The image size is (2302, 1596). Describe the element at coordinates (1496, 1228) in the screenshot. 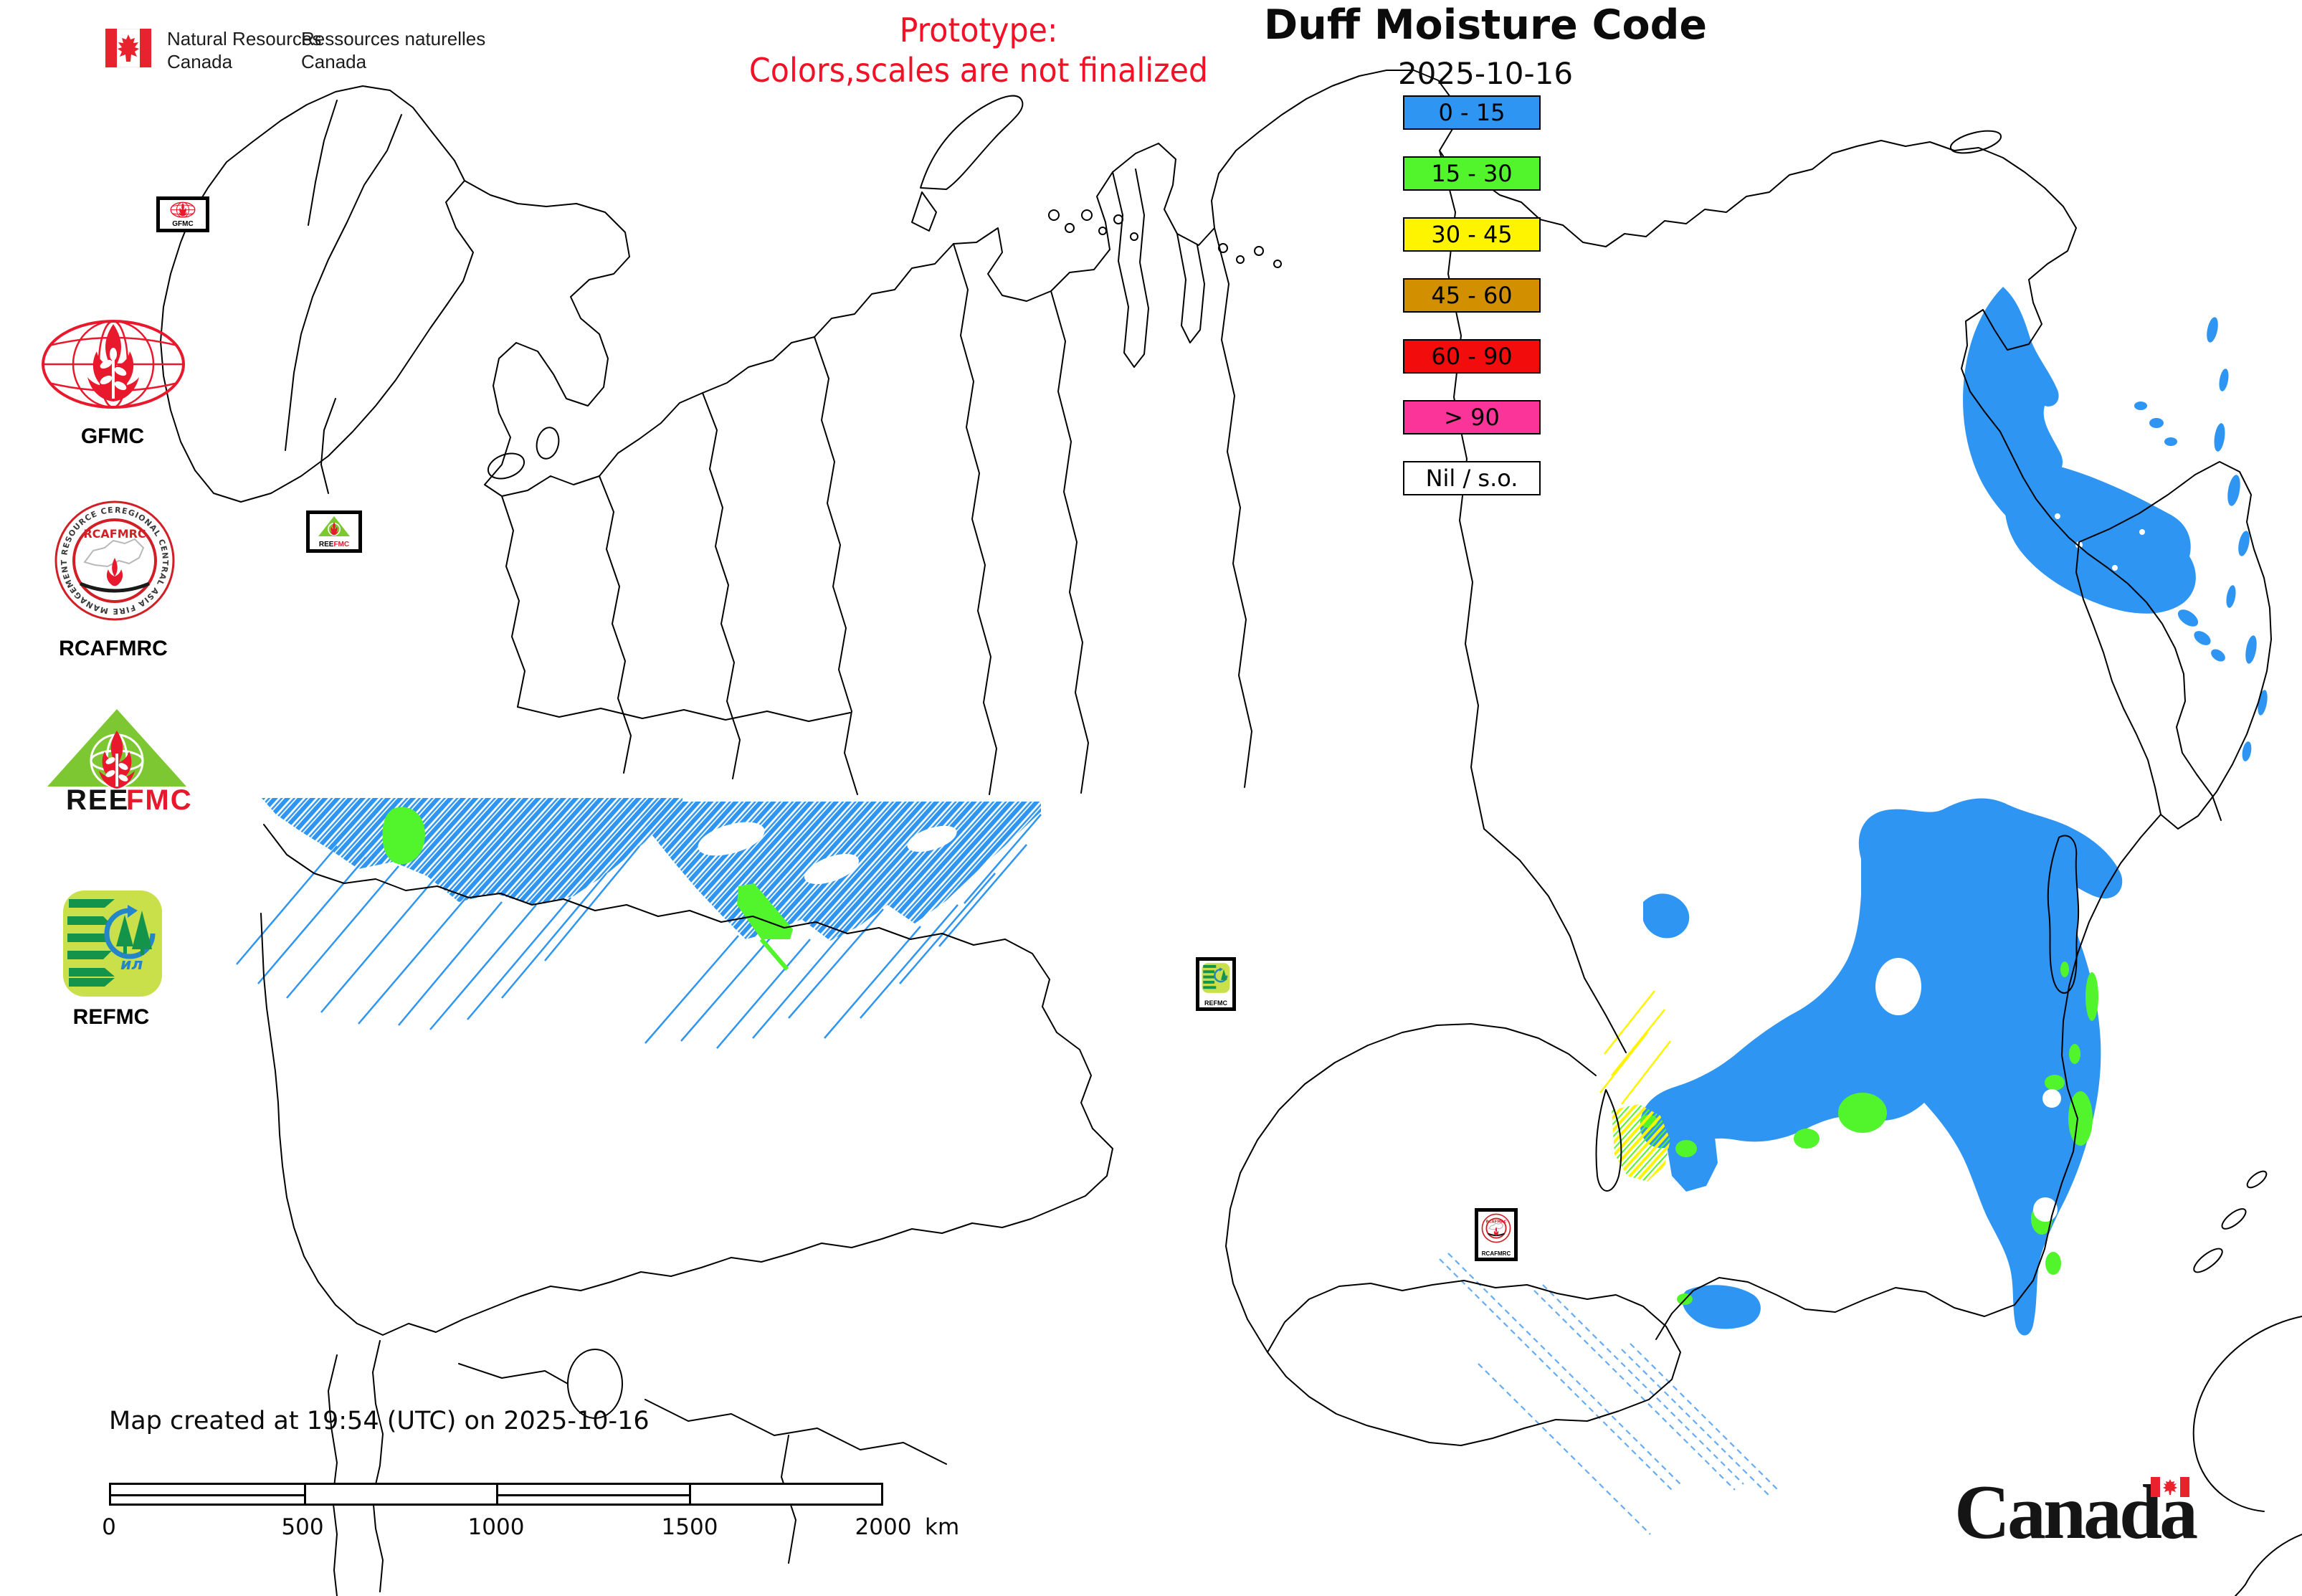

I see `rcafmrc-mini-icon: RCAFMRC` at that location.